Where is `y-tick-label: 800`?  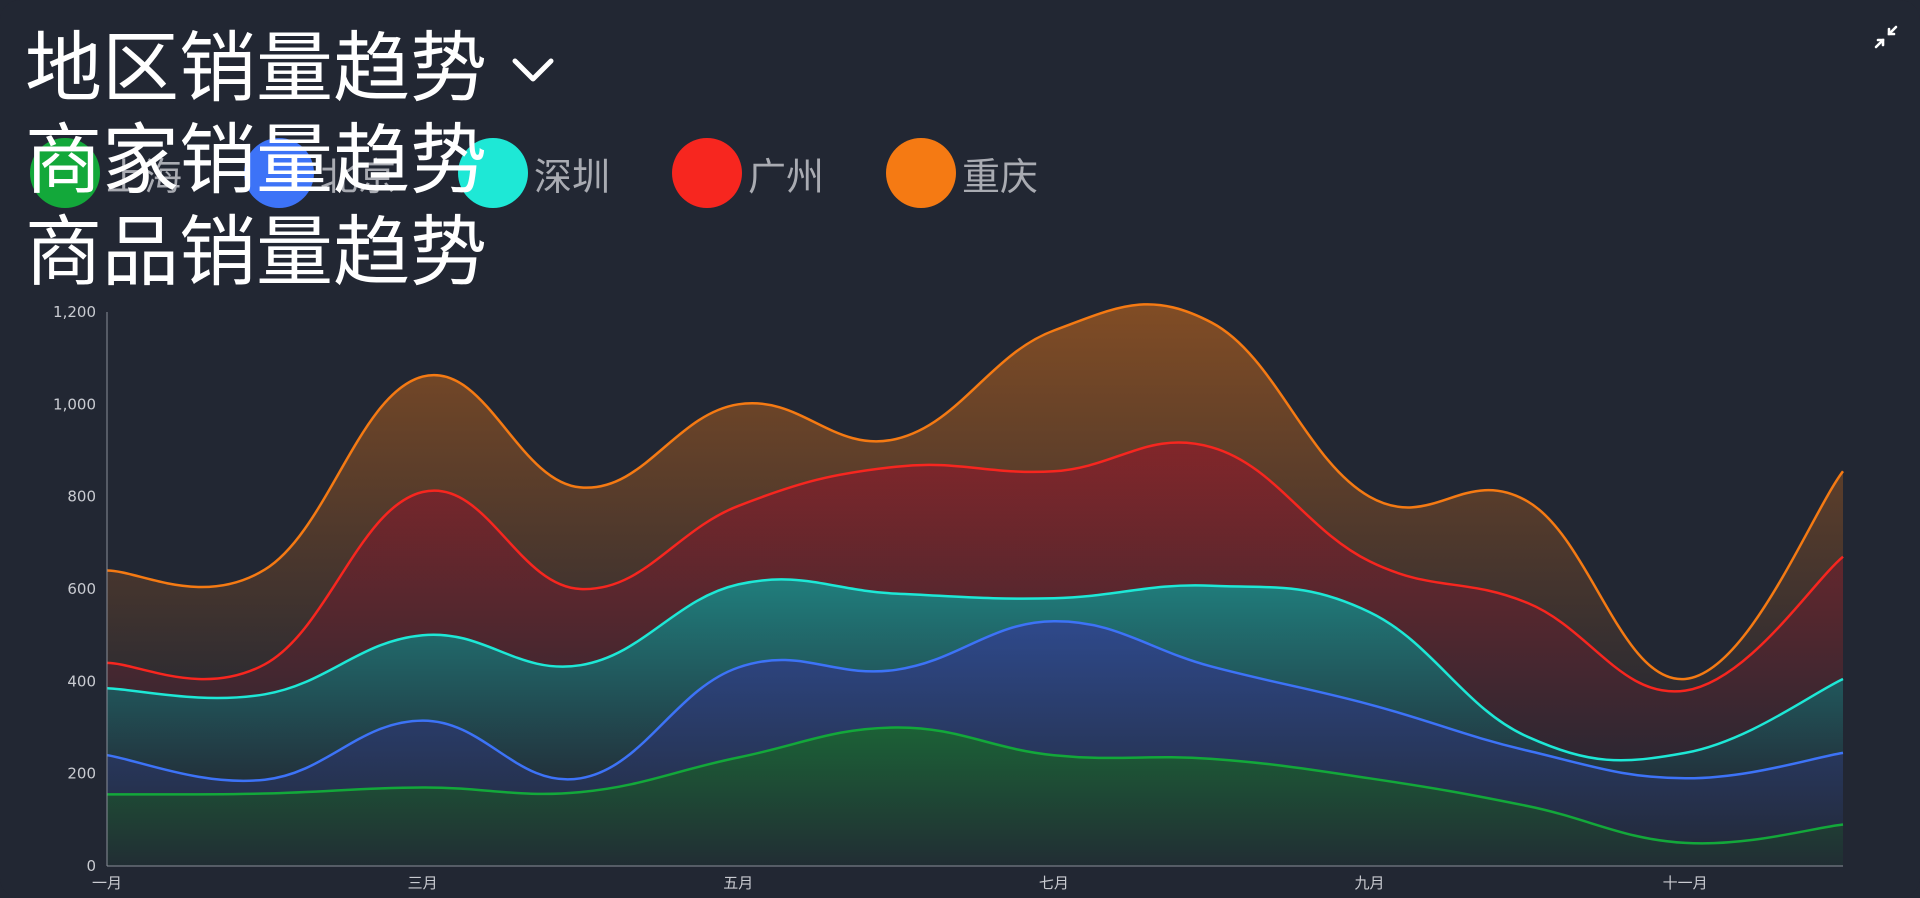
y-tick-label: 800 is located at coordinates (81, 497).